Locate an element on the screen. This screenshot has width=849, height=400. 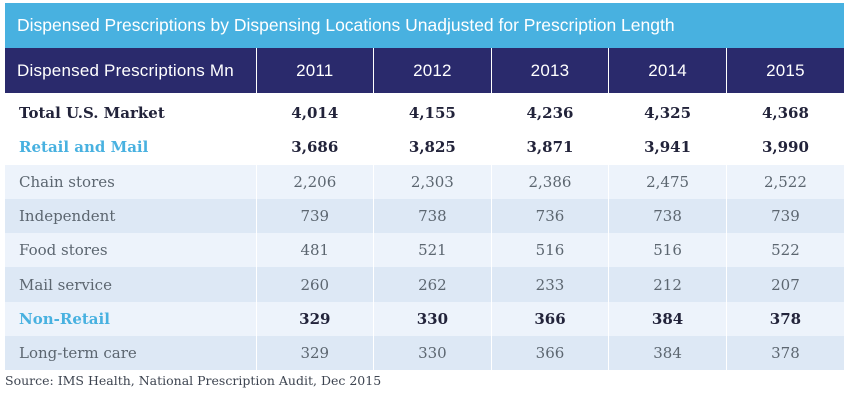
cell-value: 4,155 is located at coordinates (432, 113).